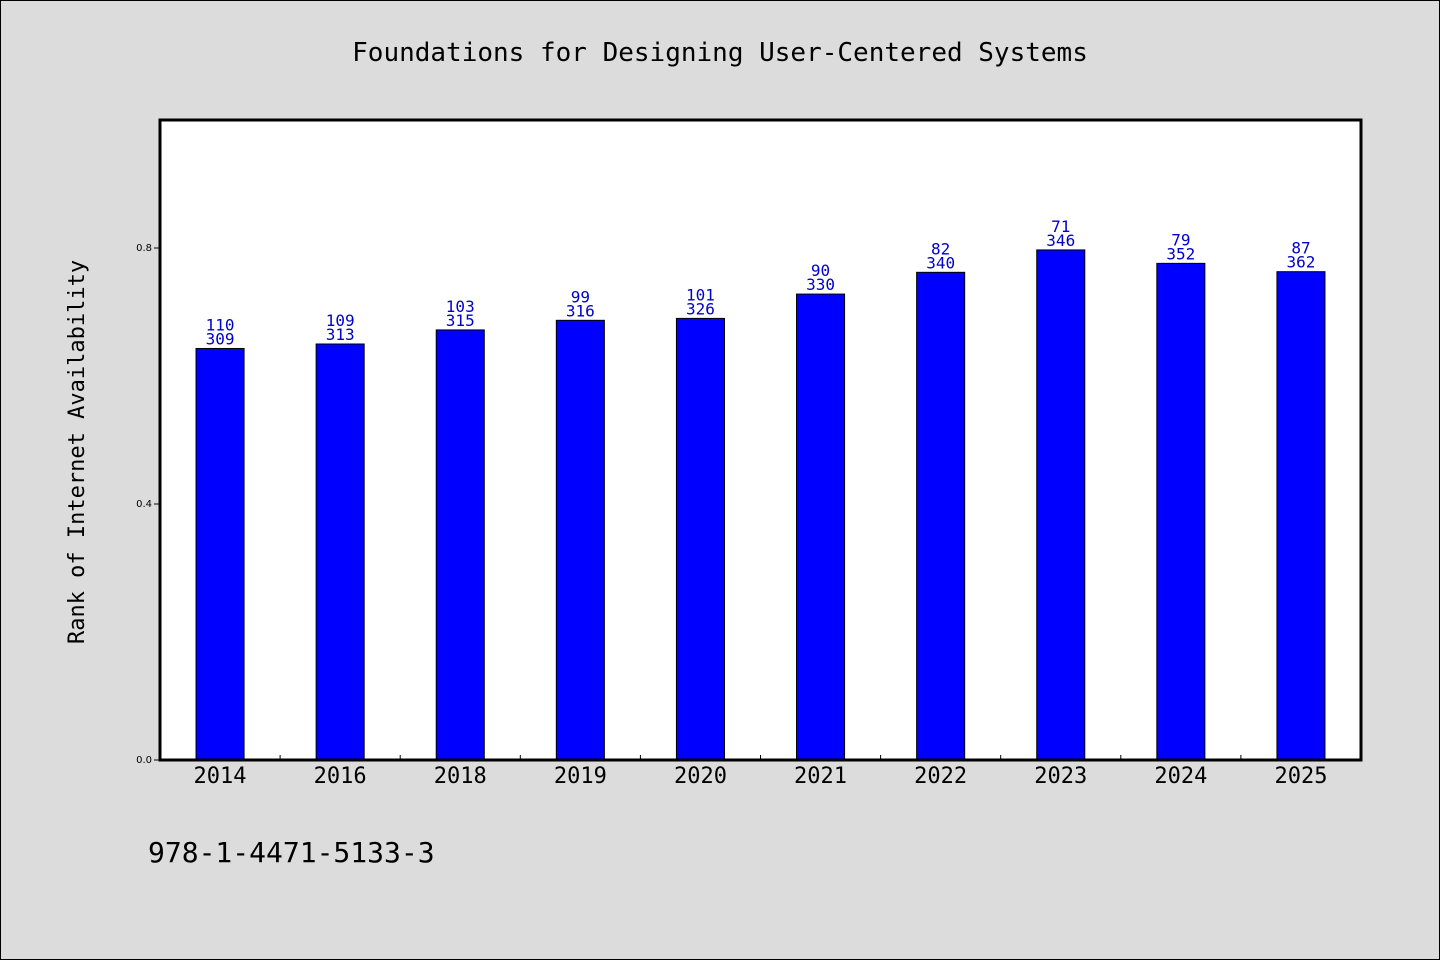 This screenshot has height=960, width=1440. I want to click on x-tick-label: 2014, so click(220, 776).